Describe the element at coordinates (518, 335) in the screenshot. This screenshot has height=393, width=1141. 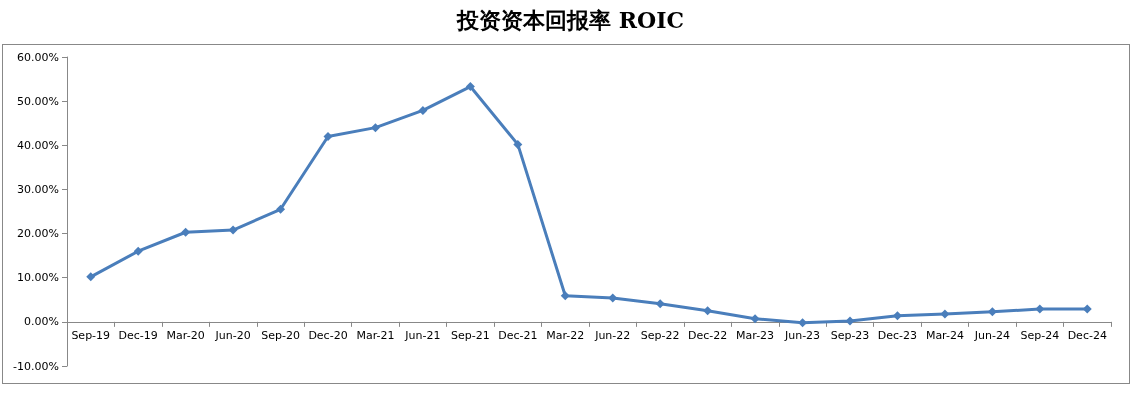
I see `x-tick-label: Dec-21` at that location.